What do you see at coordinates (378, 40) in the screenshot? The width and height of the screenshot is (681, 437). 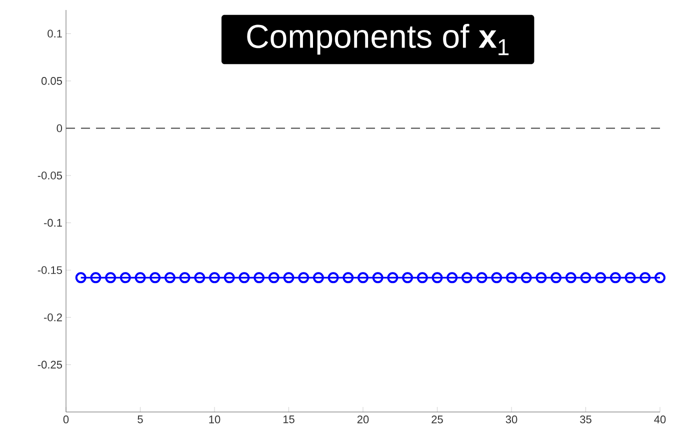 I see `chart-title: Components of x$_{1}$` at bounding box center [378, 40].